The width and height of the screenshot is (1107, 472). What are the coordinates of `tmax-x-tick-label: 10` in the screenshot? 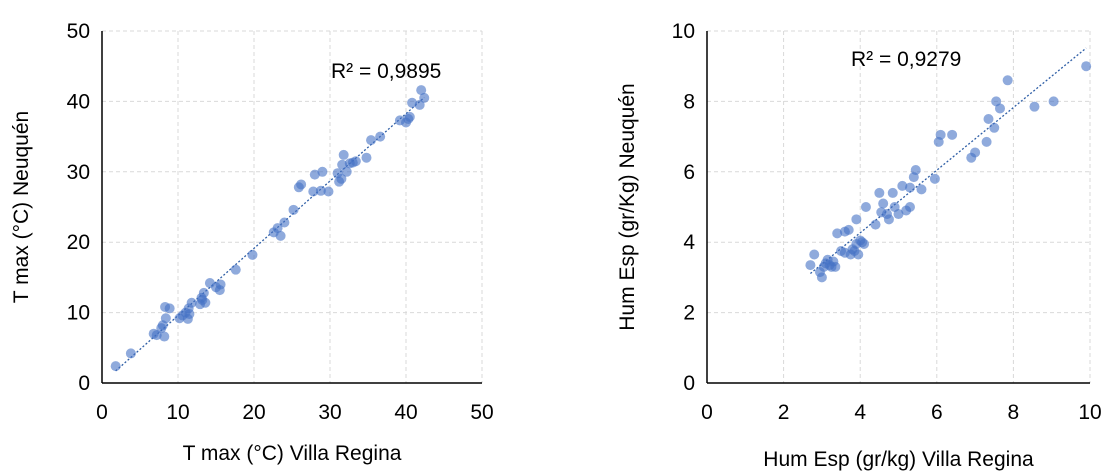 It's located at (177, 412).